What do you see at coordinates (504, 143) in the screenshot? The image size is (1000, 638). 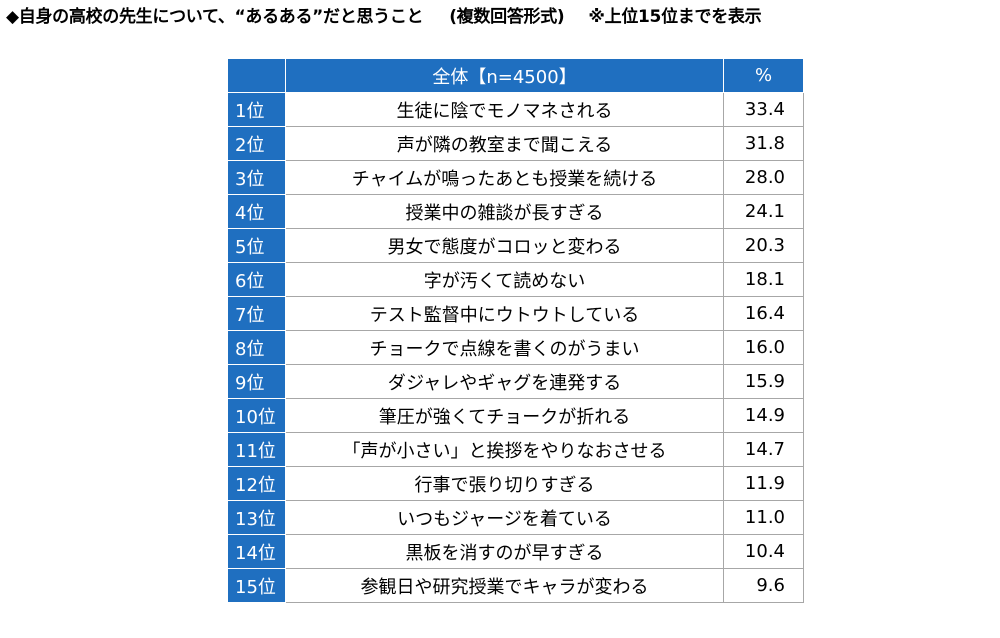 I see `item-cell: 声が隣の教室まで聞こえる` at bounding box center [504, 143].